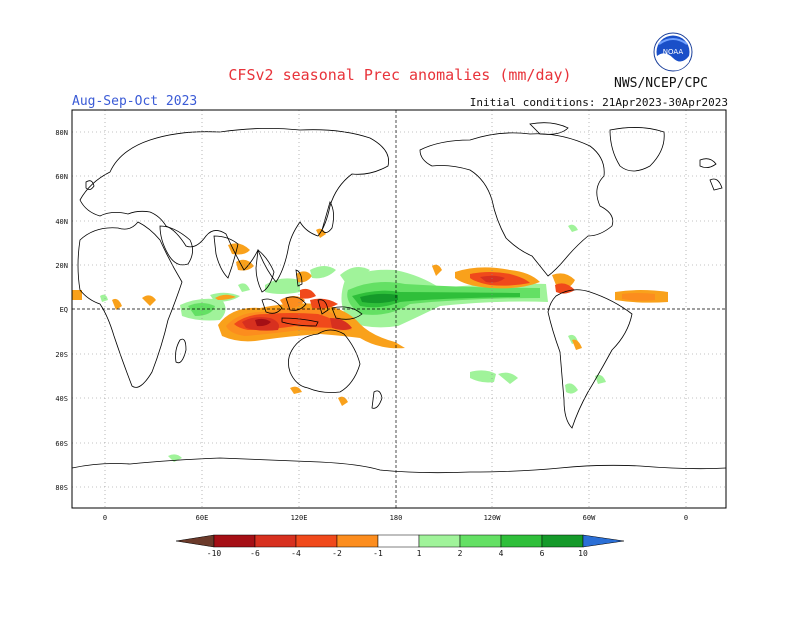  Describe the element at coordinates (337, 553) in the screenshot. I see `colorbar-label: -2` at that location.